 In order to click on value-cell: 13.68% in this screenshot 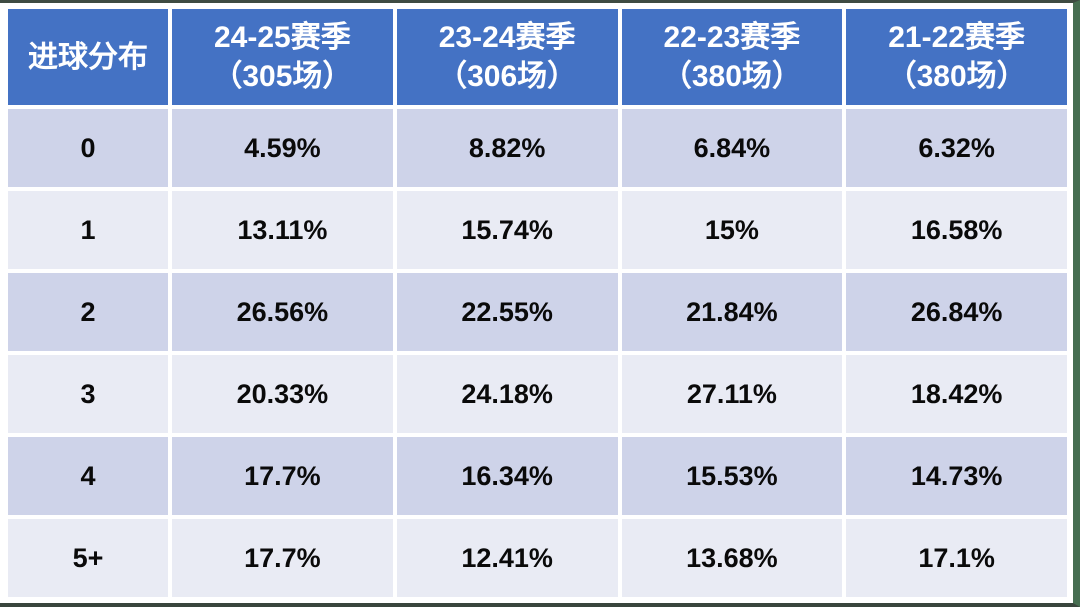, I will do `click(732, 558)`.